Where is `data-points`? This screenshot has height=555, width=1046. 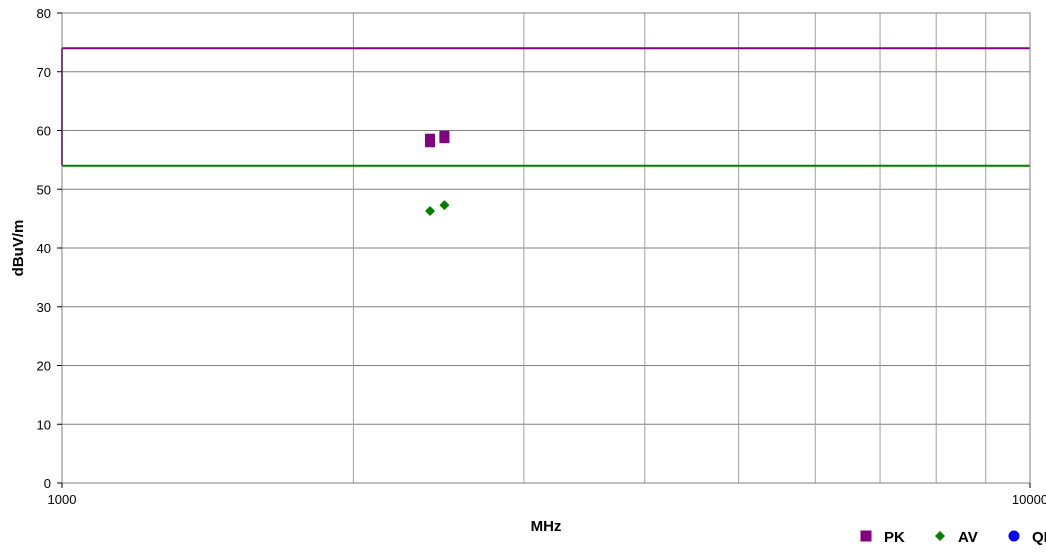 data-points is located at coordinates (437, 173).